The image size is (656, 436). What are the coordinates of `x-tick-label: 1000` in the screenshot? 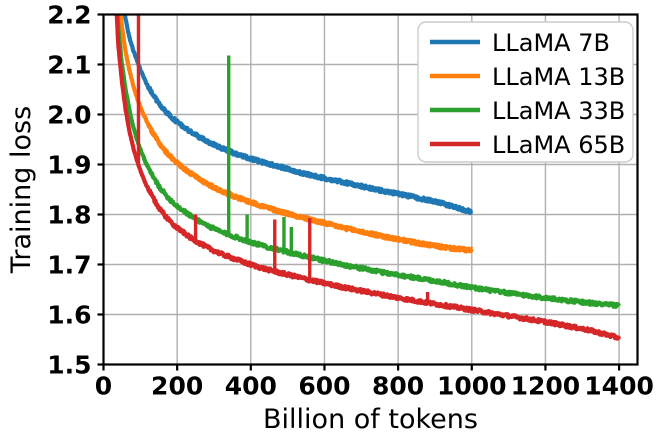 It's located at (472, 386).